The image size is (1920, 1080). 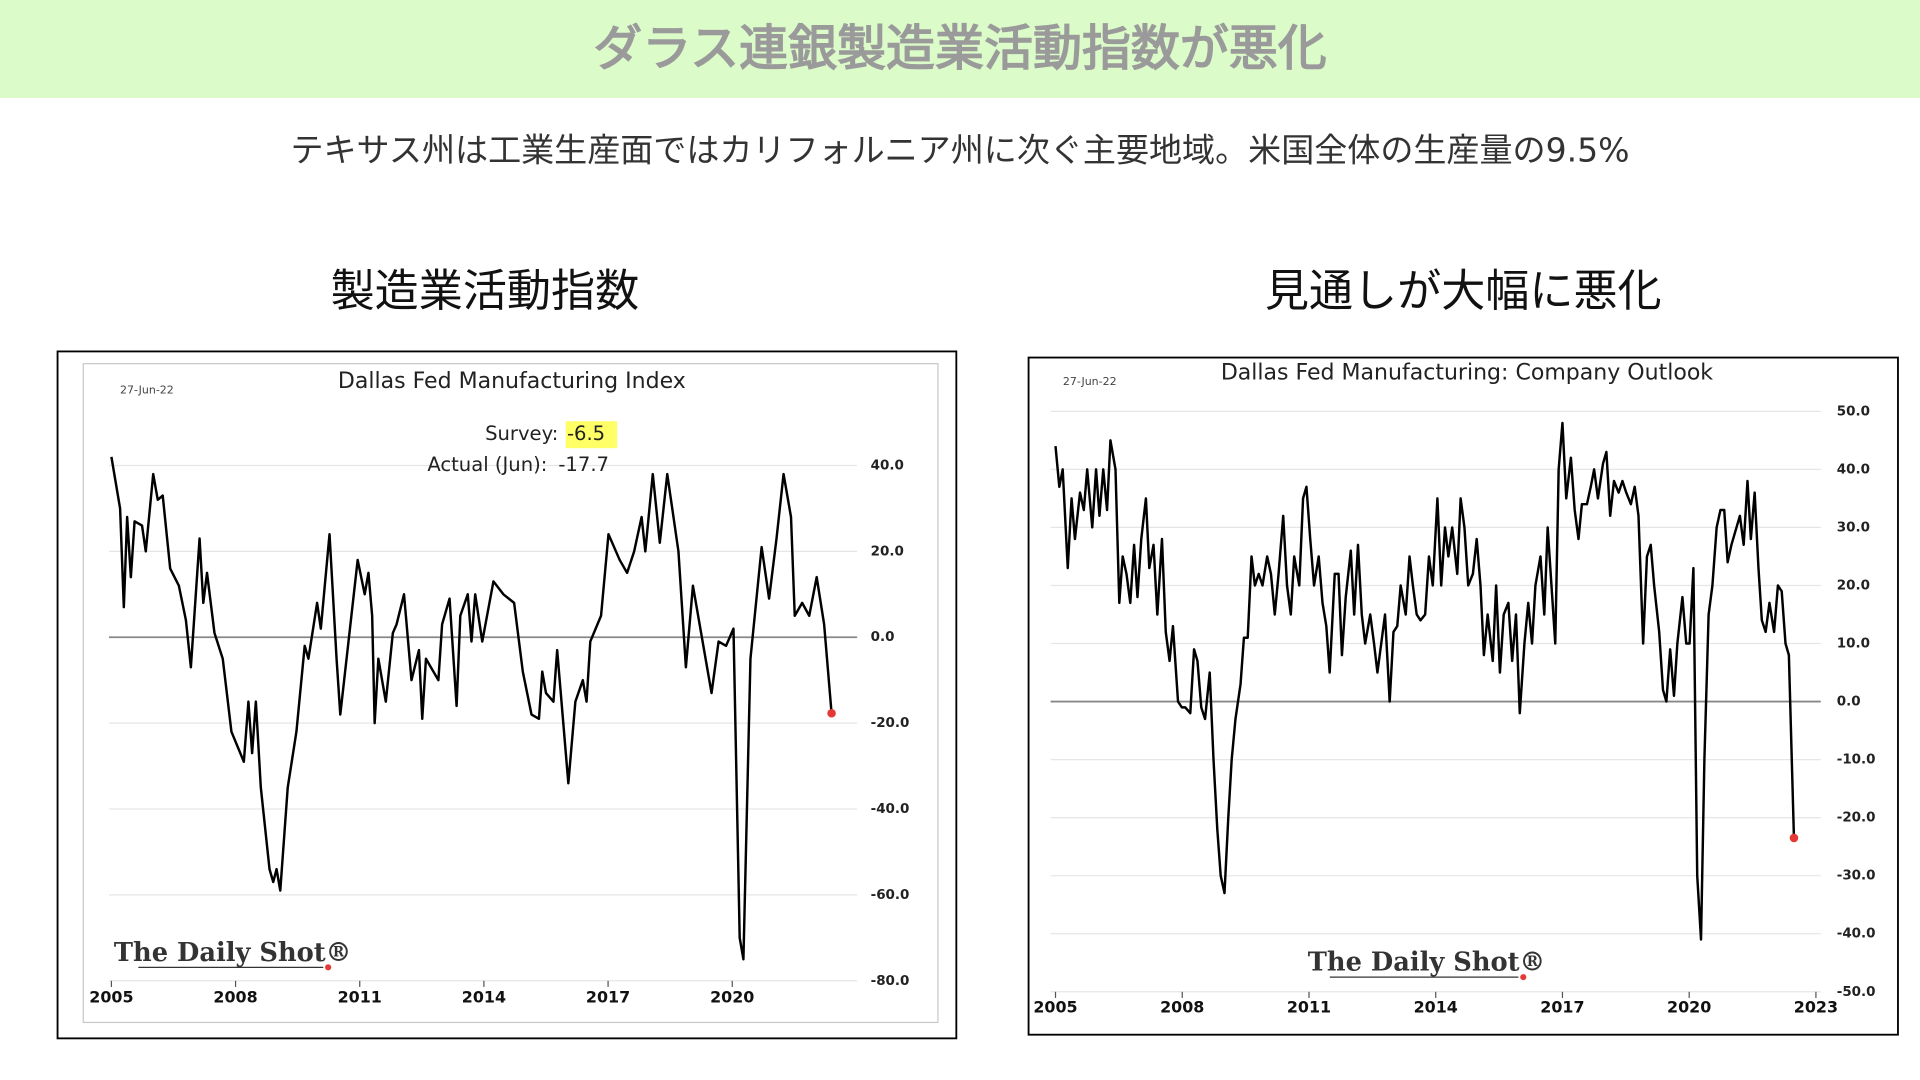 What do you see at coordinates (1816, 1006) in the screenshot?
I see `x-tick-label: 2023` at bounding box center [1816, 1006].